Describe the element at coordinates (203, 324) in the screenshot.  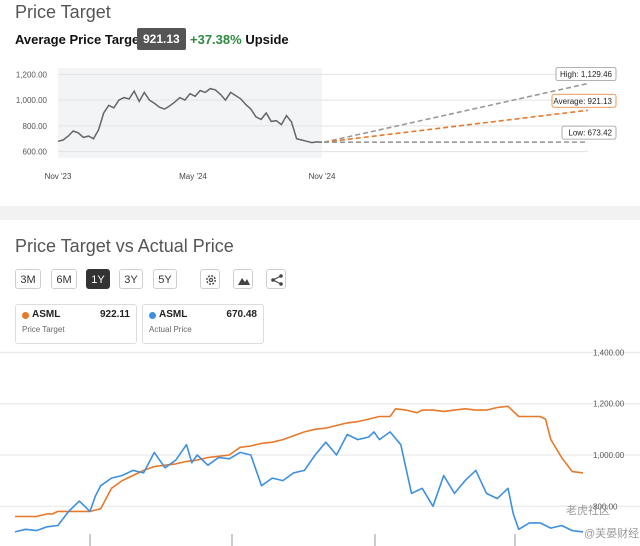
I see `legend-card-actual-price: ASML 670.48 Actual Price` at that location.